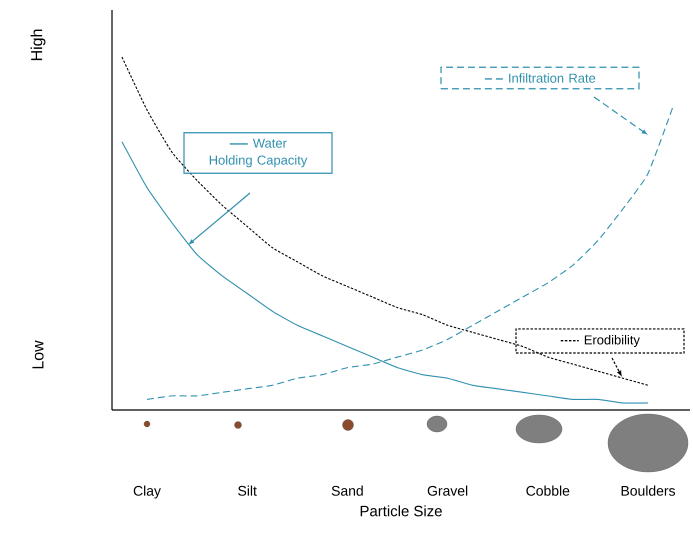 The height and width of the screenshot is (548, 693). I want to click on text: High, so click(38, 45).